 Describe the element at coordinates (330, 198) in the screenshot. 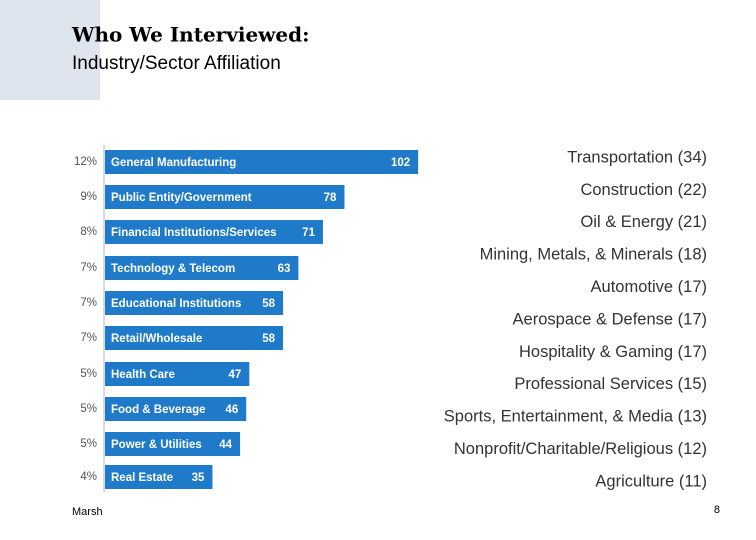

I see `value-label: 78` at that location.